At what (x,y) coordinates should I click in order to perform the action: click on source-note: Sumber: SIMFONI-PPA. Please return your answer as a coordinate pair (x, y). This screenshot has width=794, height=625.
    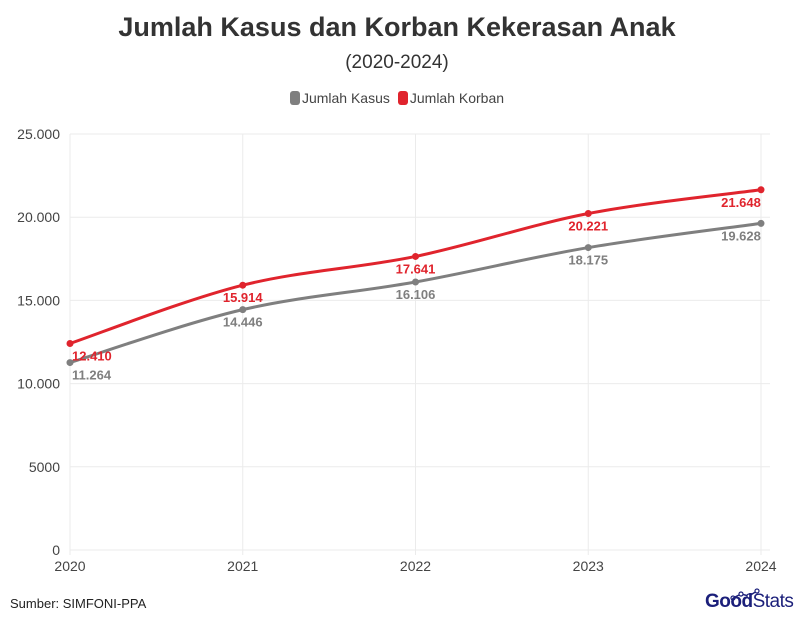
    Looking at the image, I should click on (78, 603).